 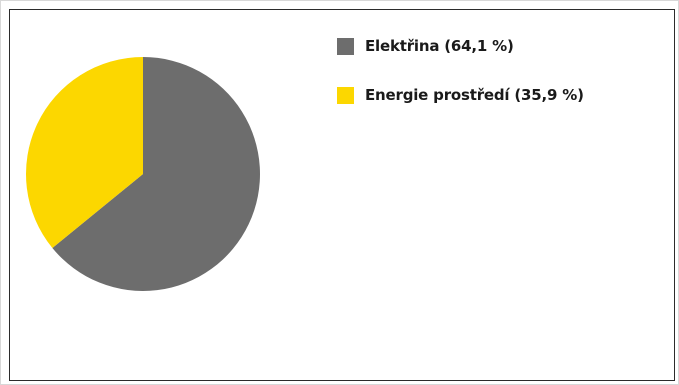 I want to click on legend-label-energie-prostredi: Energie prostředí (35,9 %), so click(x=474, y=95).